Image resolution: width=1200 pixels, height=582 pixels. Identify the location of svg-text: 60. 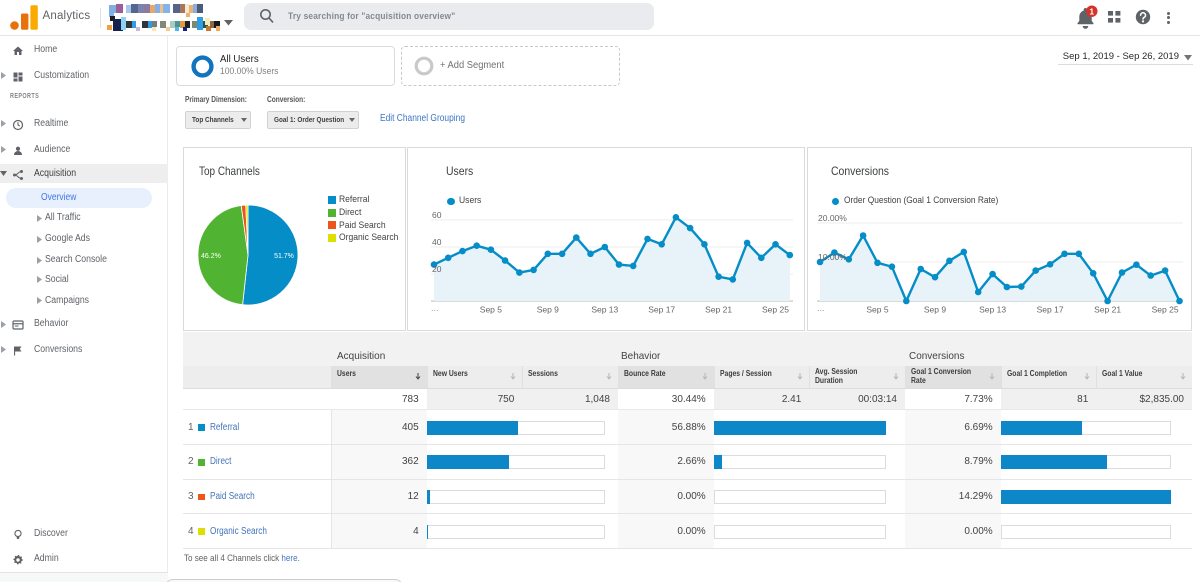
(437, 215).